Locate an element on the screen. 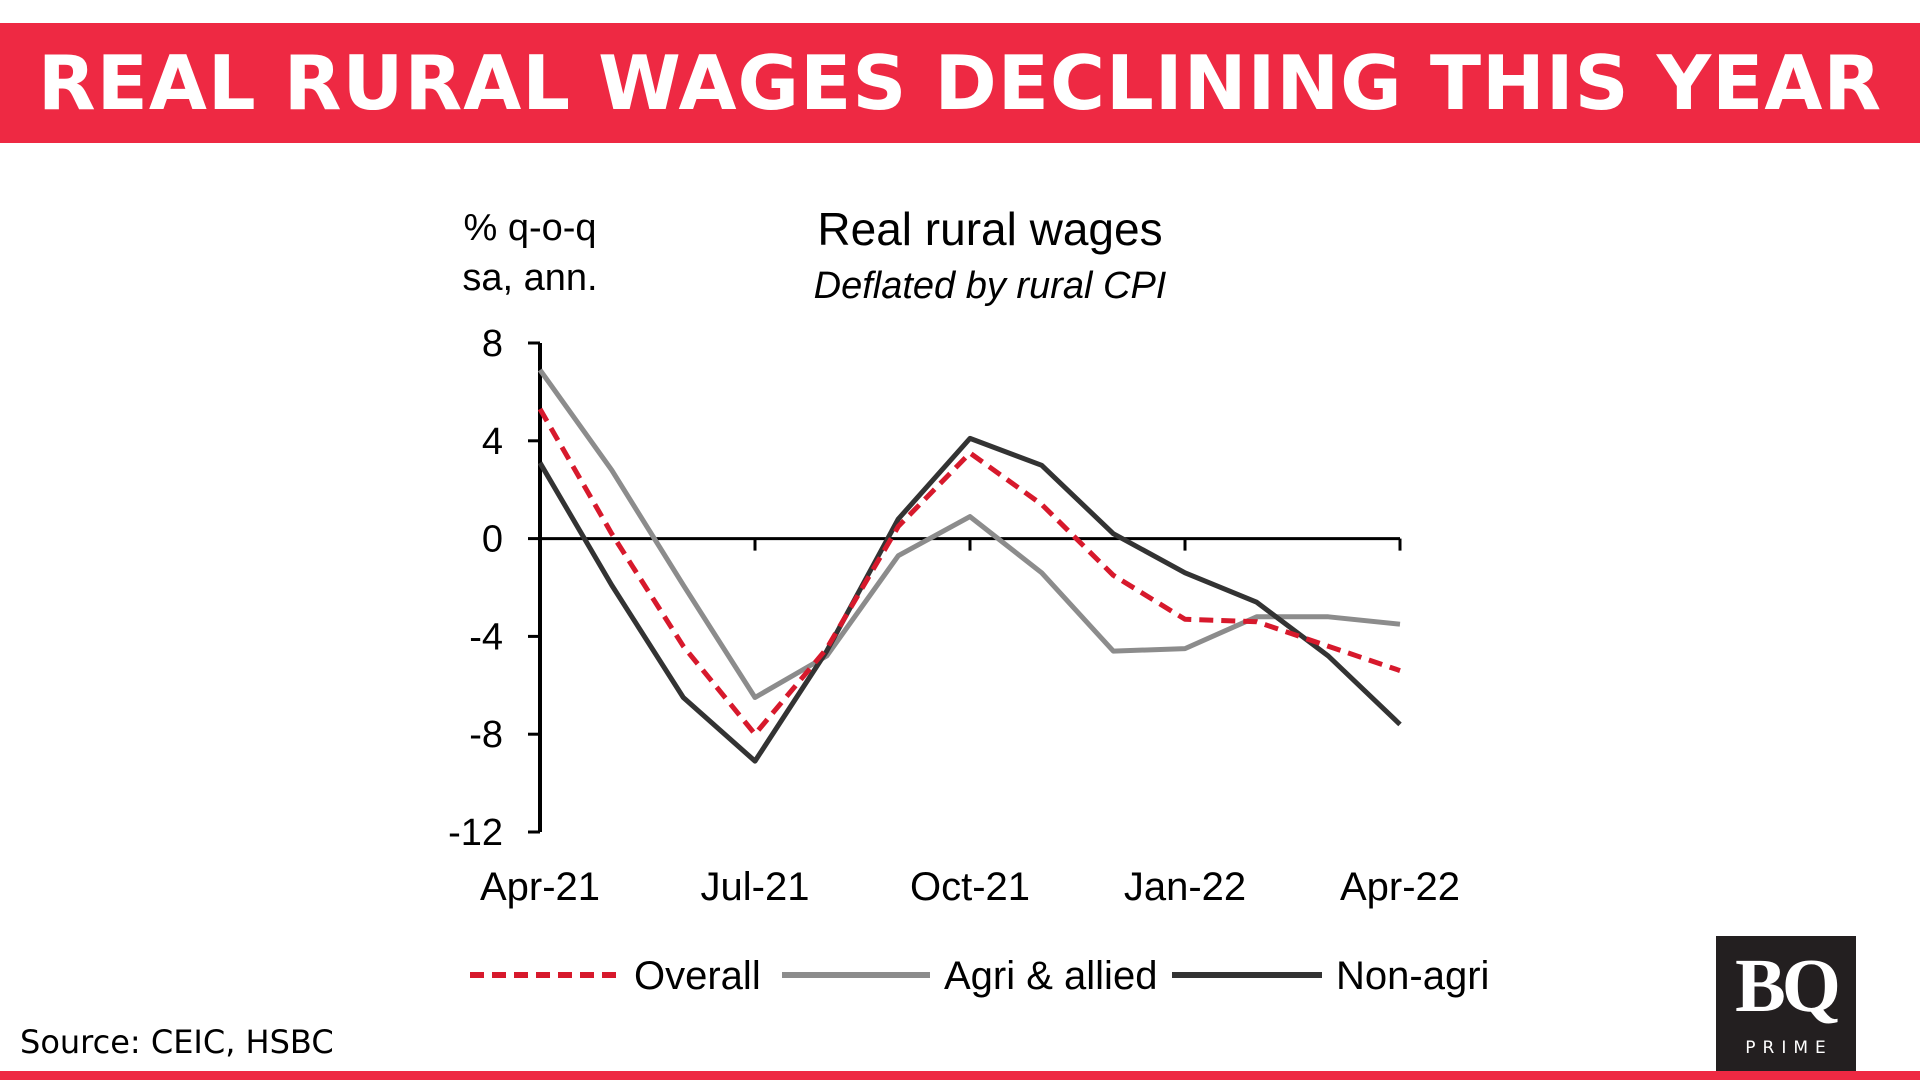 The image size is (1920, 1080). logo-subtitle: PRIME is located at coordinates (1789, 1048).